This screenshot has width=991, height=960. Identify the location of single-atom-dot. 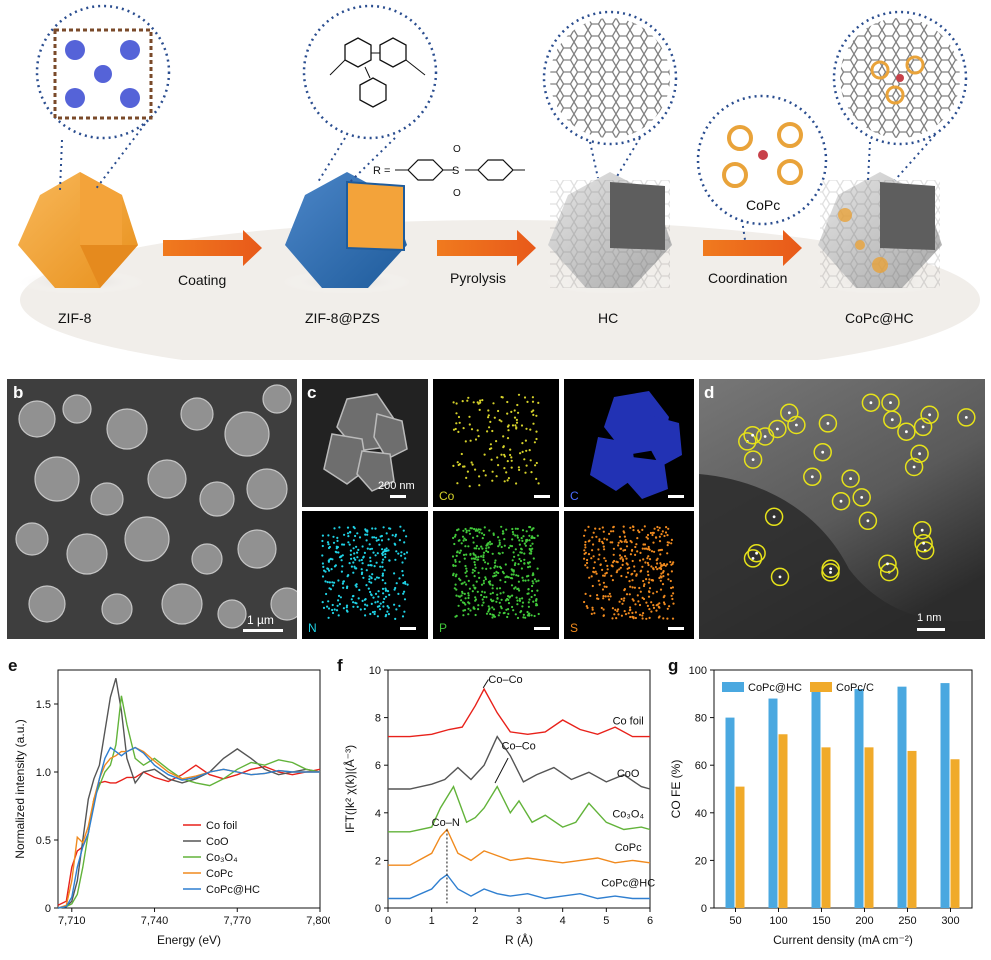
(929, 415).